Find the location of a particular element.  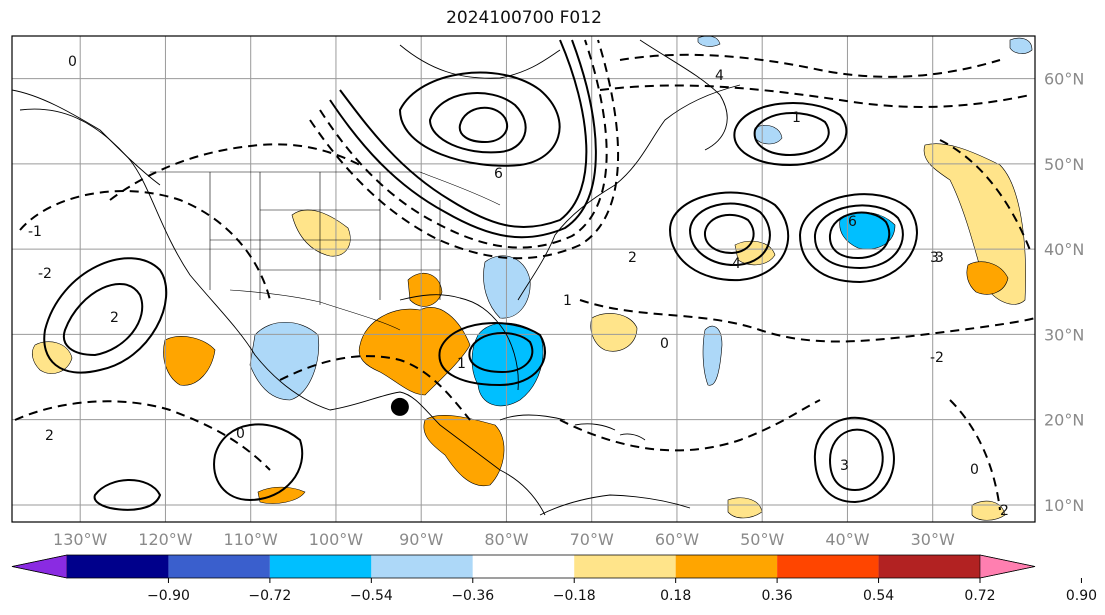

storm-center-marker is located at coordinates (399, 406).